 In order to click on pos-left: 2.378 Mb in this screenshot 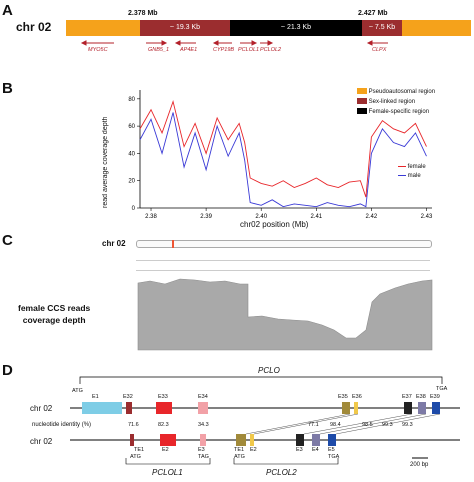, I will do `click(143, 13)`.